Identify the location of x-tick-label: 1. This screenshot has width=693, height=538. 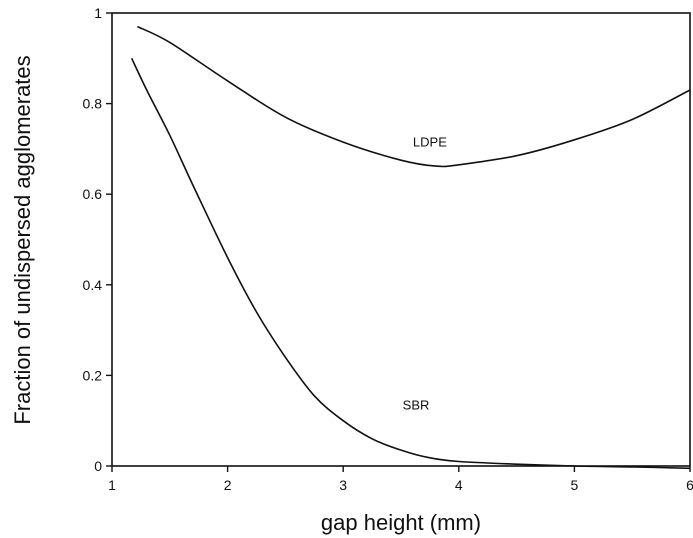
(112, 485).